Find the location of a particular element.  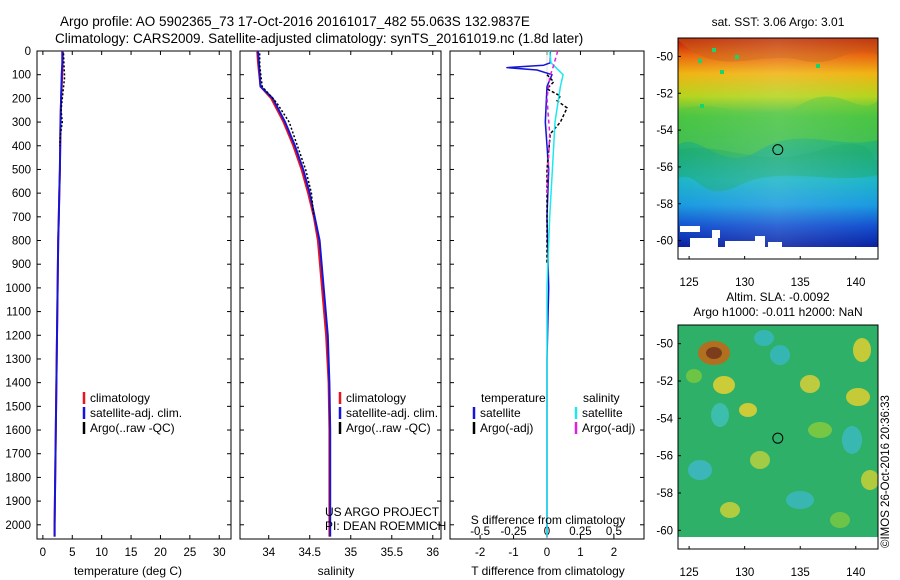

s-difference-label: S difference from climatology is located at coordinates (548, 520).